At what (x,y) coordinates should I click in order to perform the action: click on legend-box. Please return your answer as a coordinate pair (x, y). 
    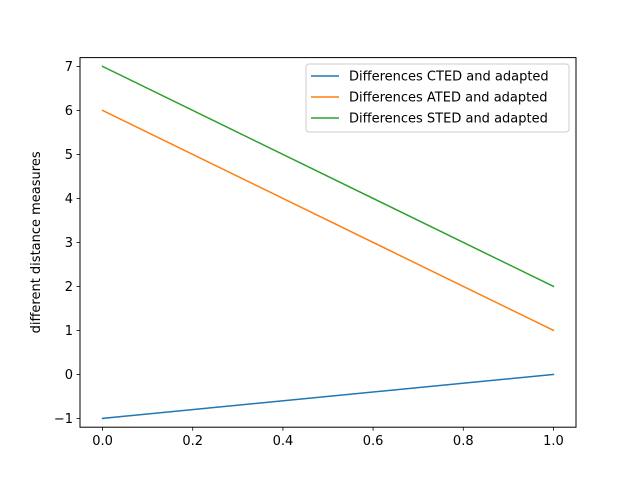
    Looking at the image, I should click on (437, 98).